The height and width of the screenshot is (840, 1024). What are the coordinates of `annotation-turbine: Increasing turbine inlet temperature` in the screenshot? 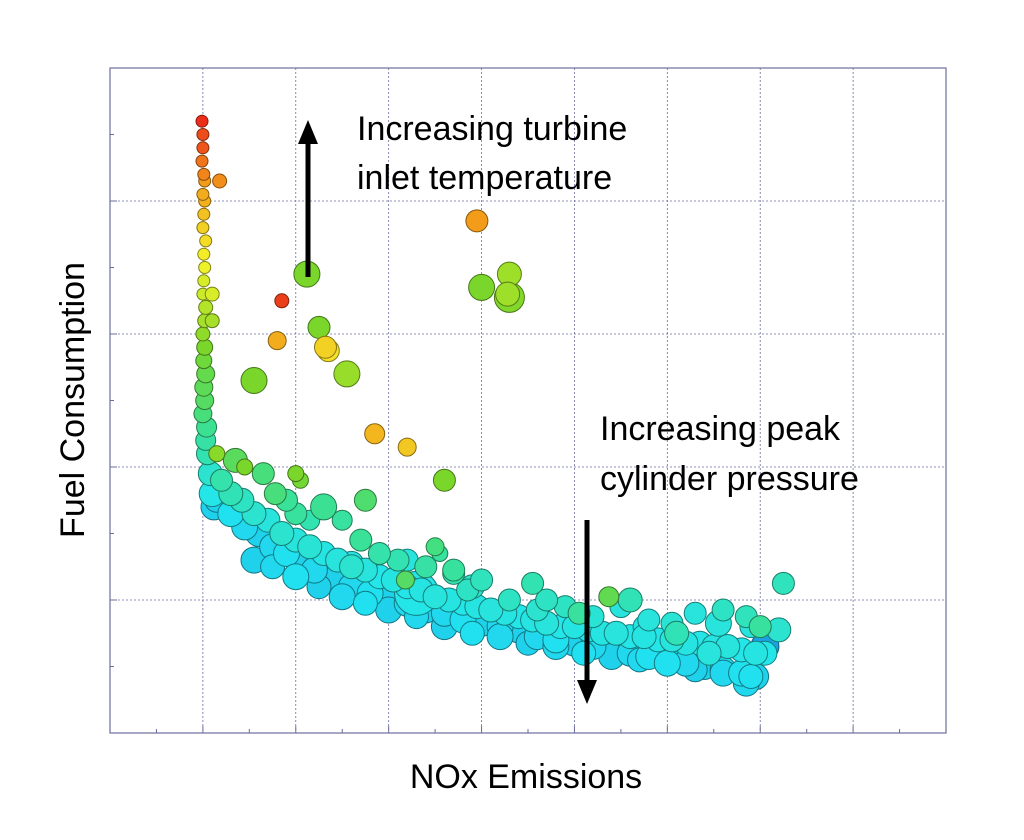 It's located at (462, 193).